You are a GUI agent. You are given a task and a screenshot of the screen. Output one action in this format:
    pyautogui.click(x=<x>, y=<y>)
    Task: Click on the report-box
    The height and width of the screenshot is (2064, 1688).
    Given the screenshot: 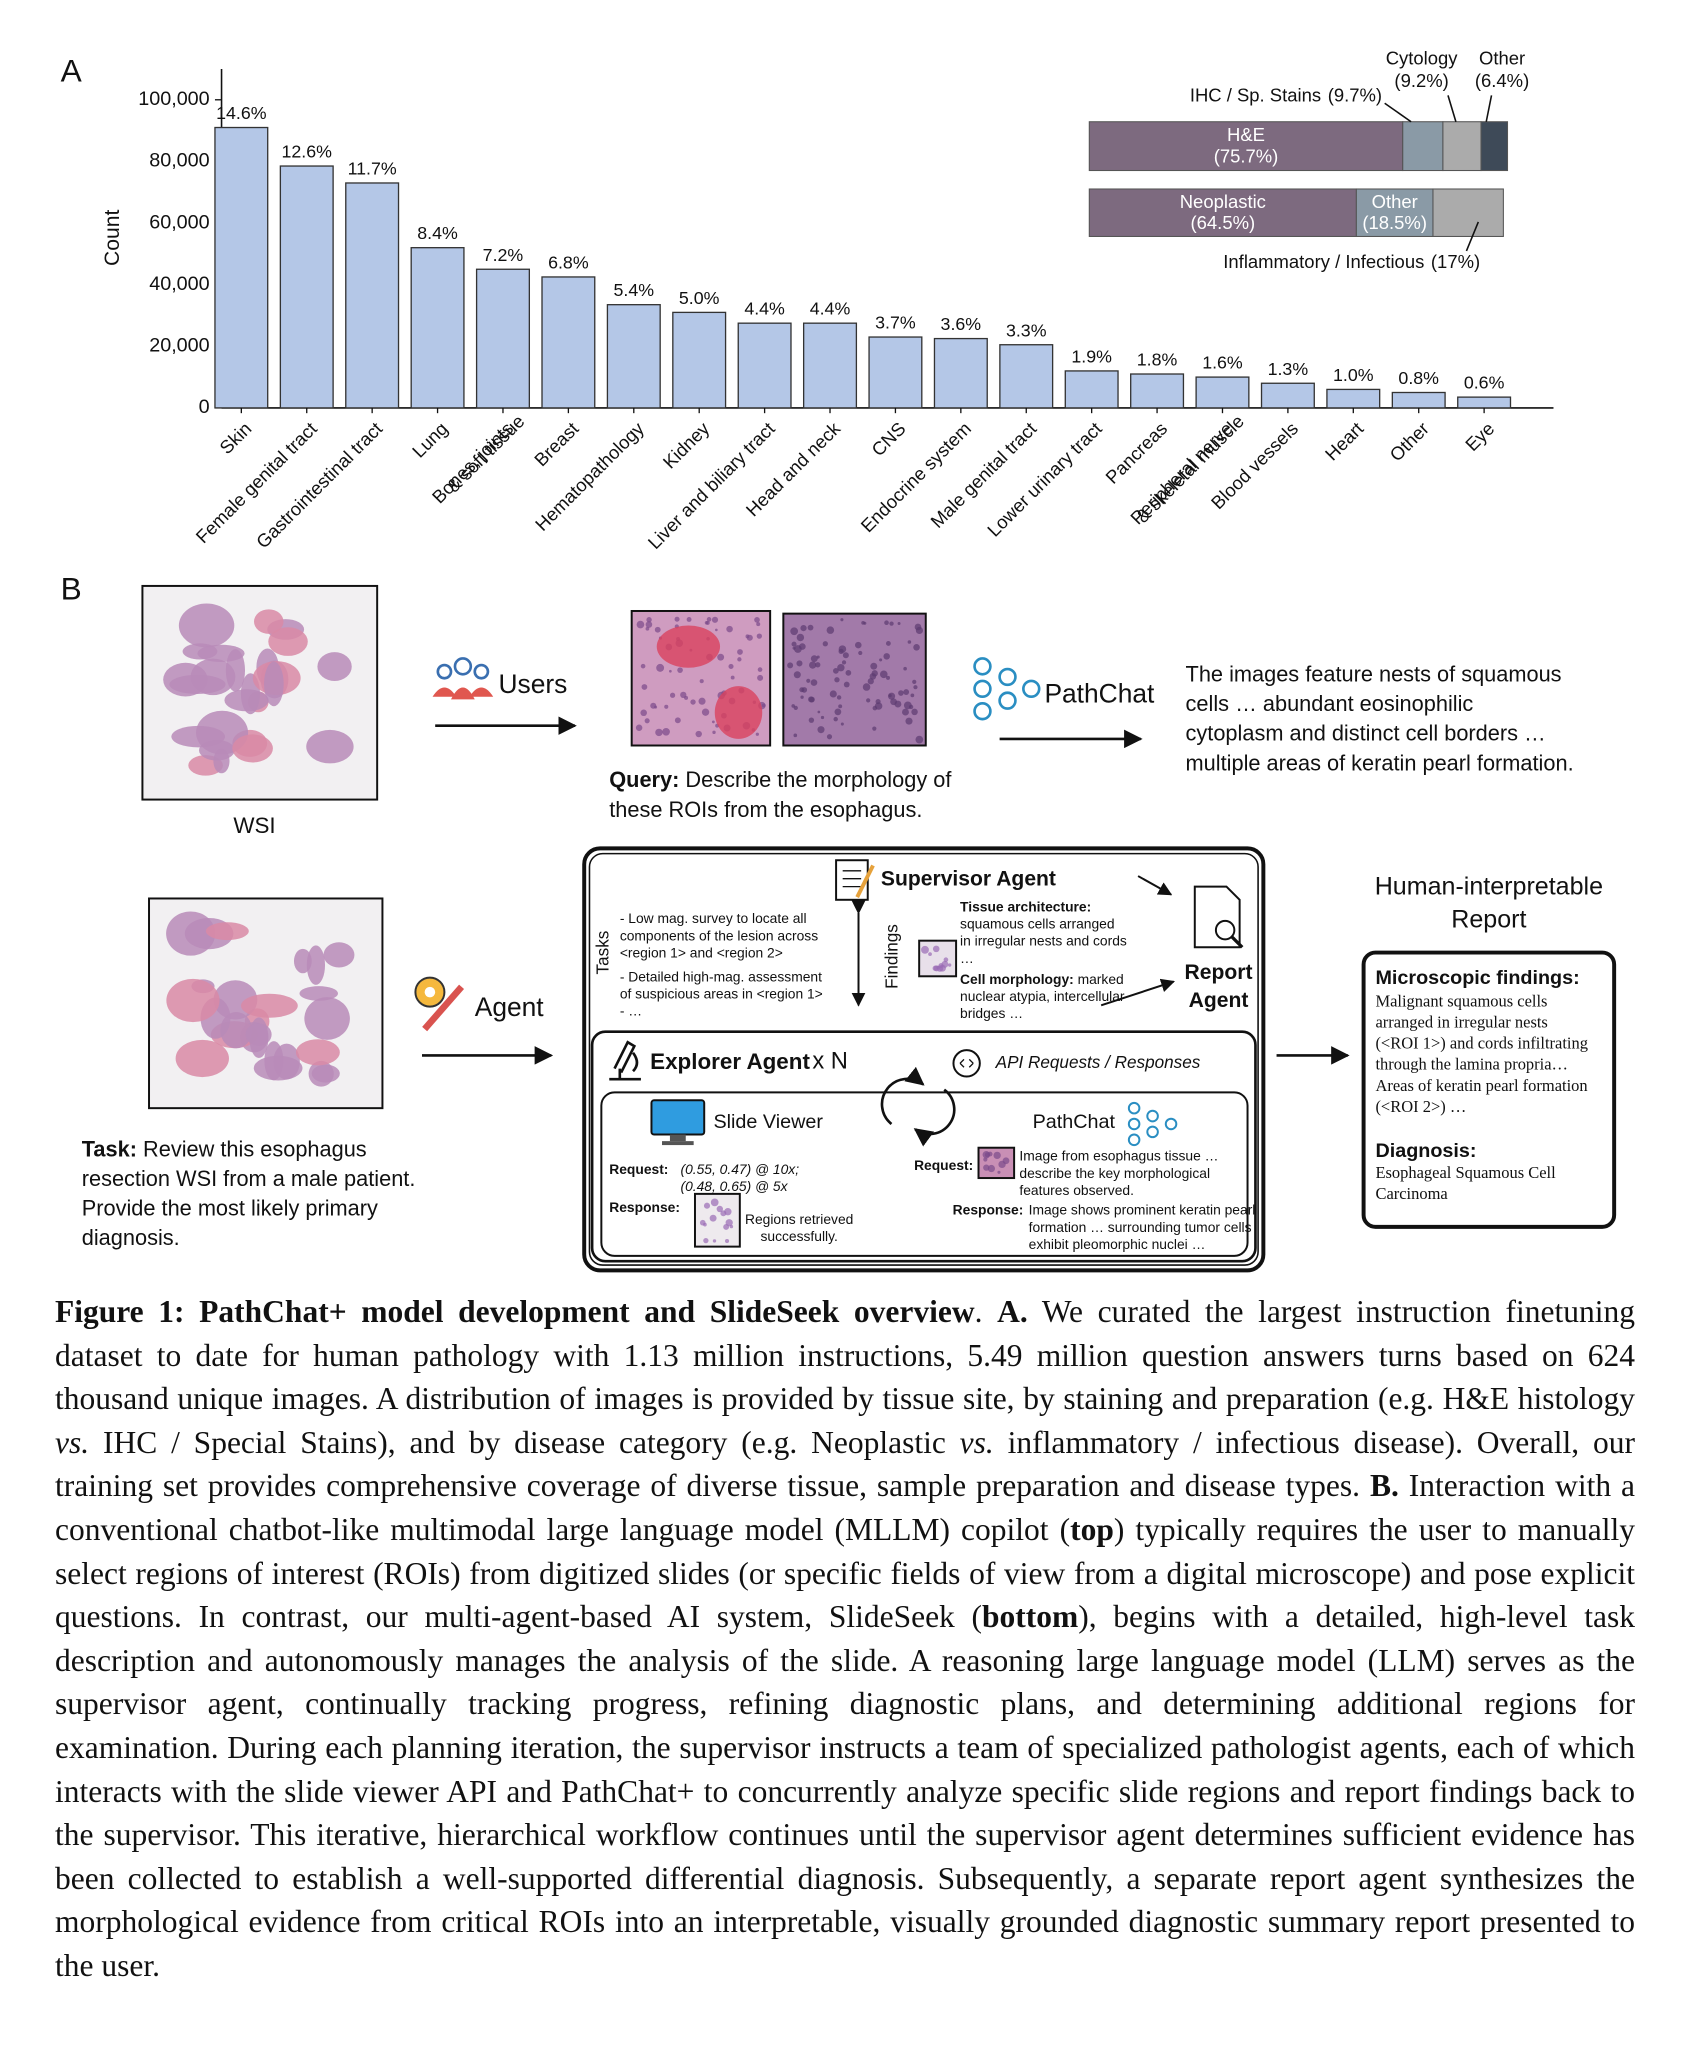 What is the action you would take?
    pyautogui.click(x=1489, y=1089)
    